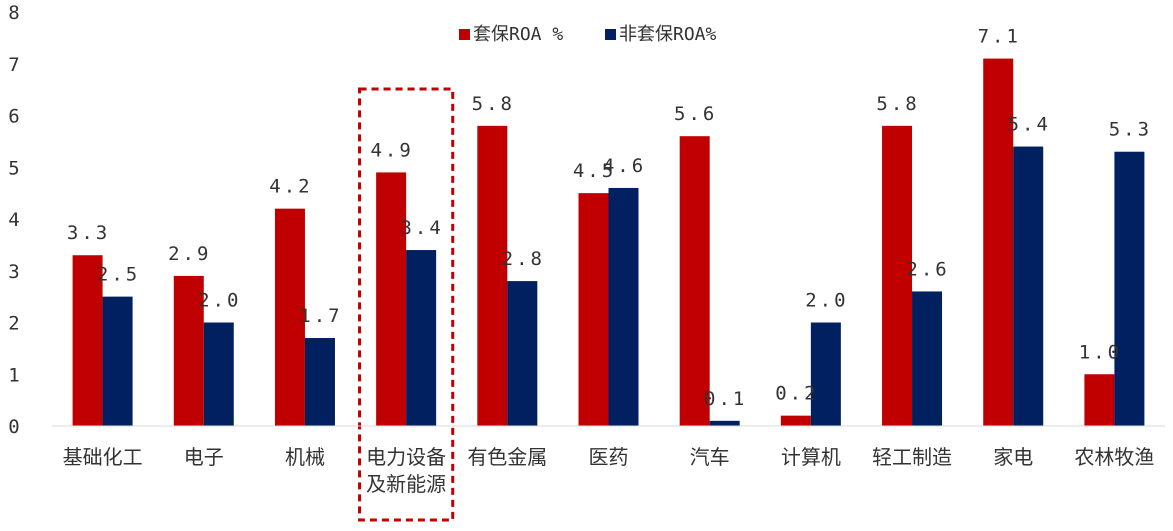 This screenshot has width=1173, height=531. I want to click on y-axis: 0 1 2 3 4 5 6 7 8, so click(13, 220).